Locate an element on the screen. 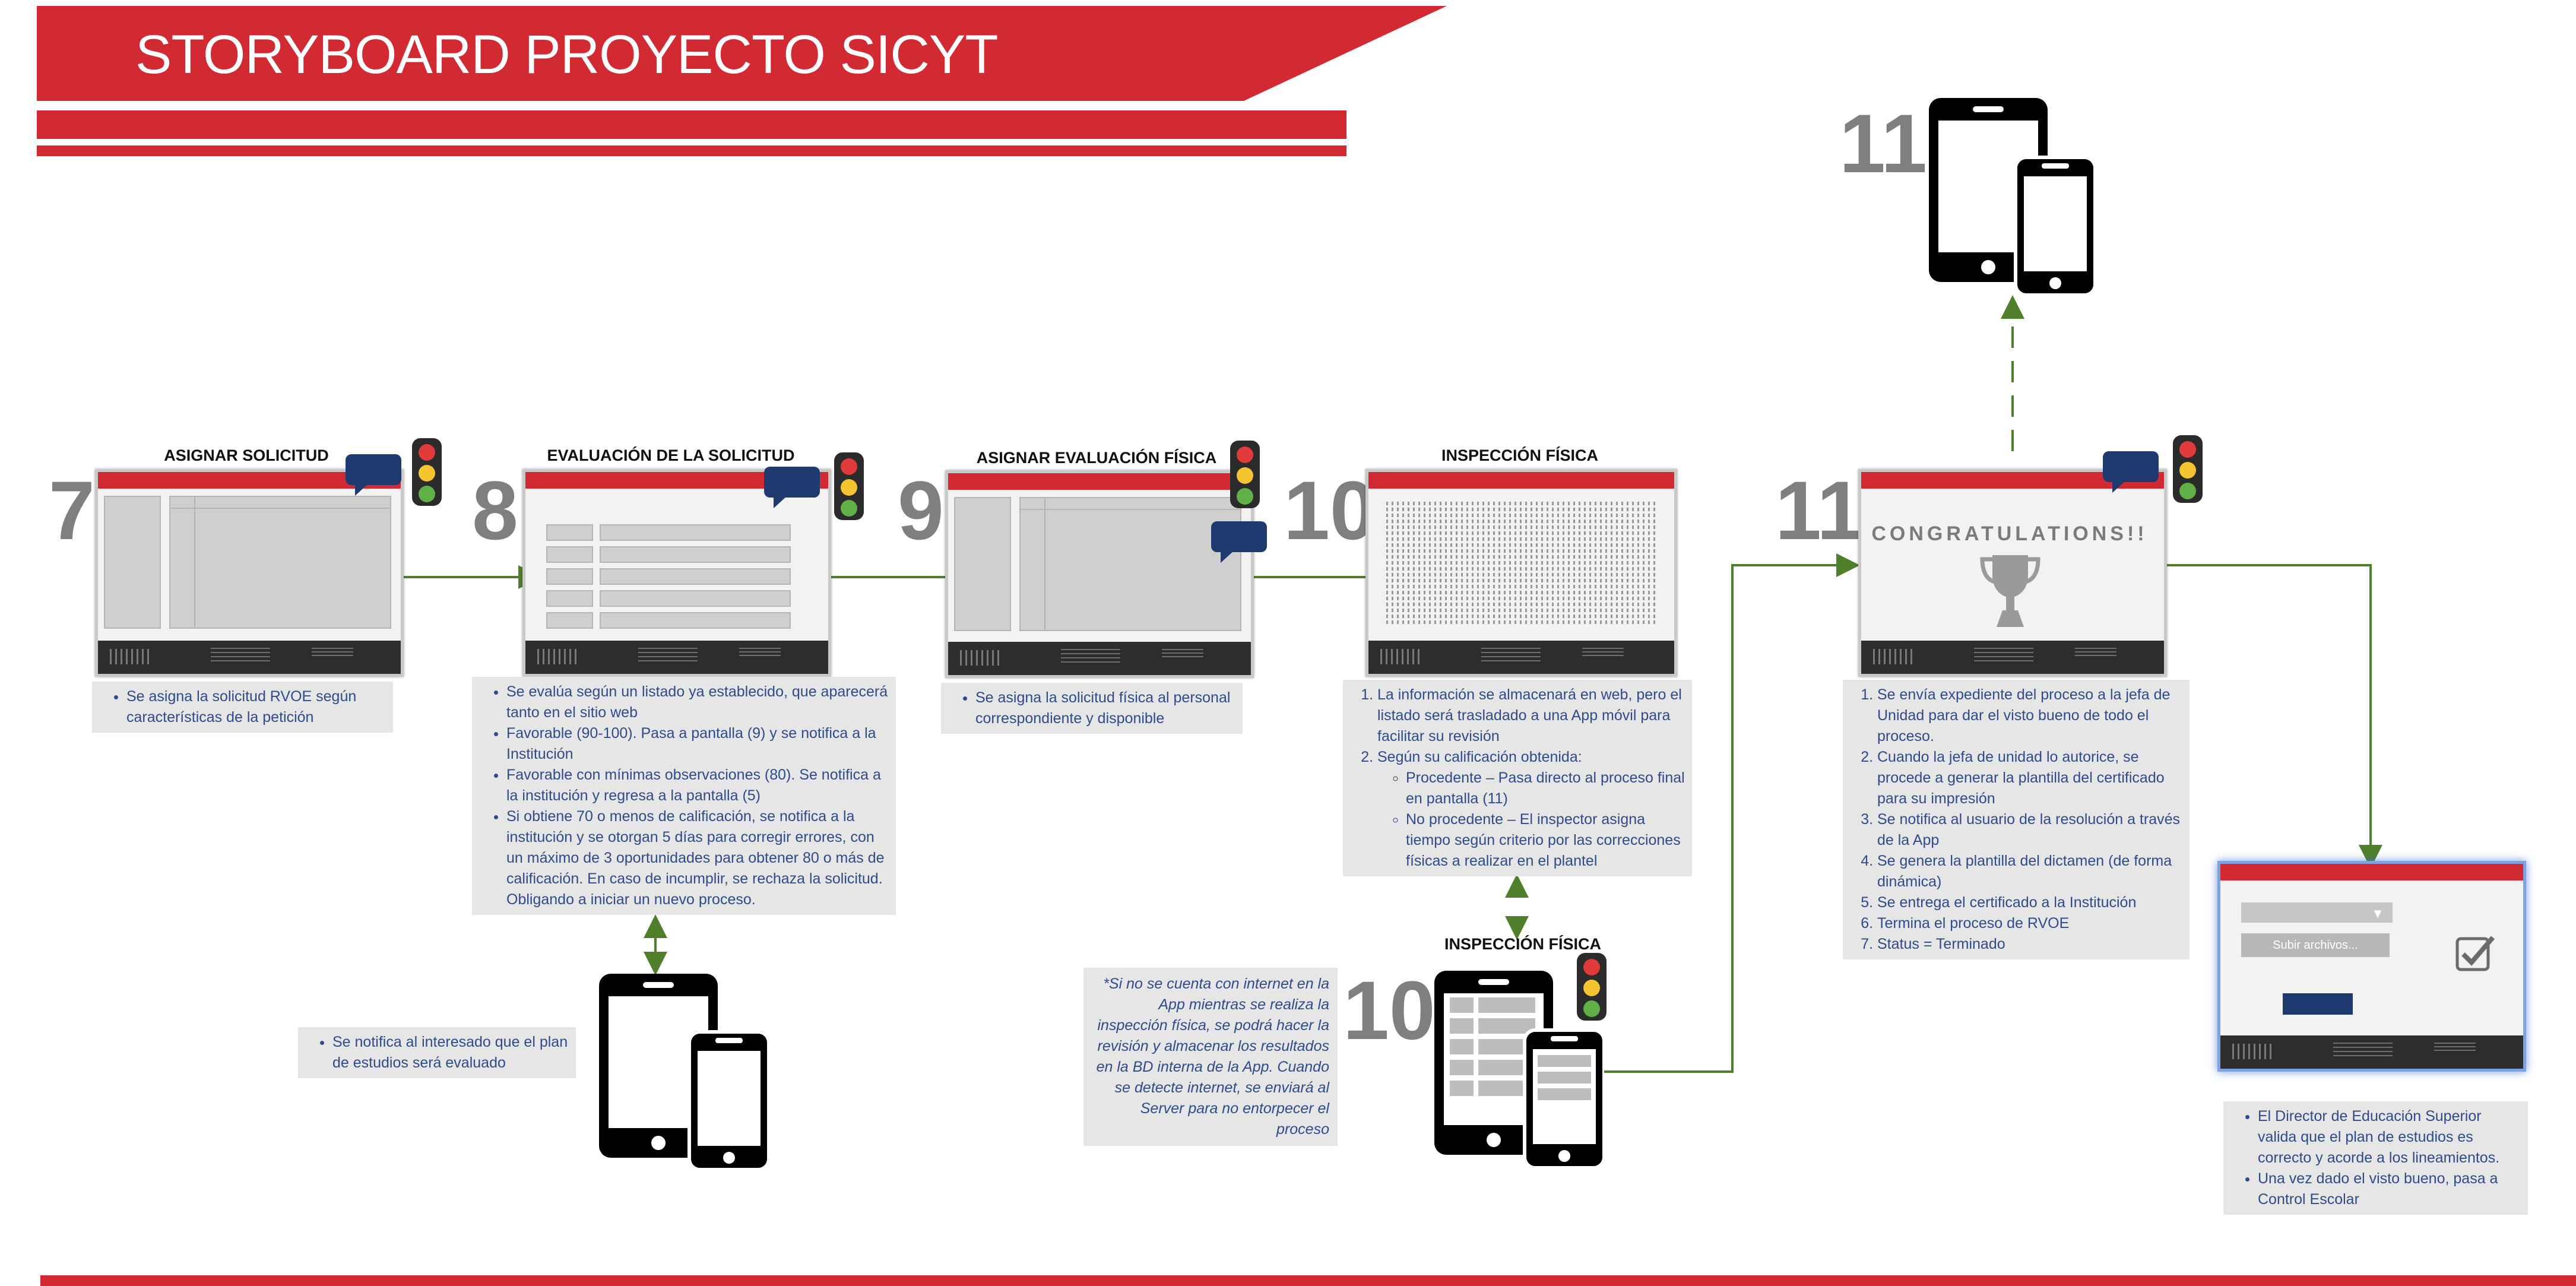 This screenshot has height=1286, width=2576. screen-asignar-solicitud is located at coordinates (249, 573).